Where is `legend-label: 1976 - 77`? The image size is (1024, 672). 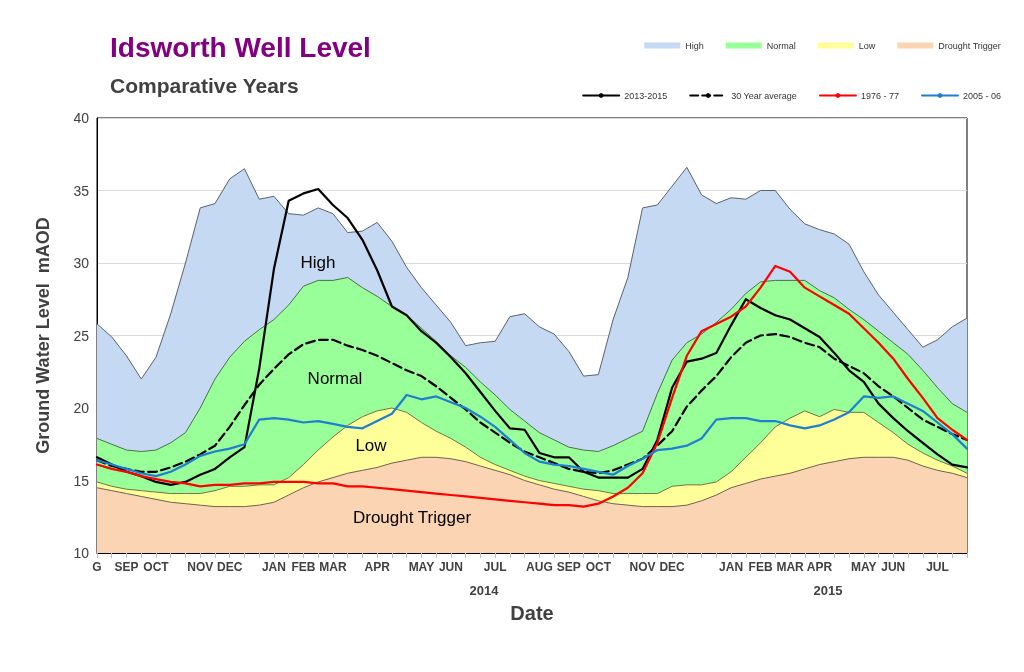
legend-label: 1976 - 77 is located at coordinates (879, 95).